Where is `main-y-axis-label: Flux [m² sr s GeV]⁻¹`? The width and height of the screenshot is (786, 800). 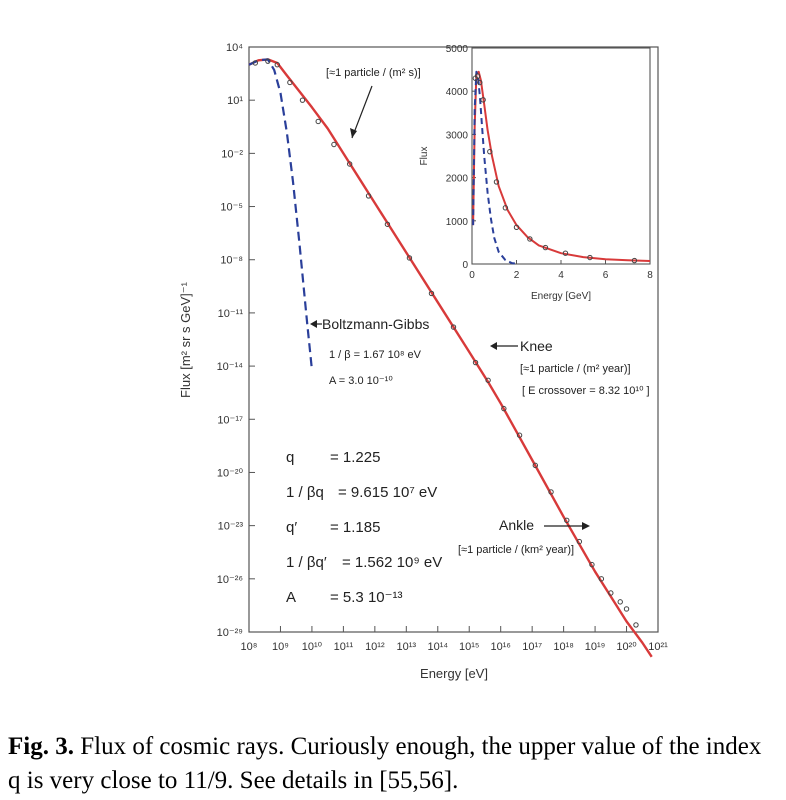 main-y-axis-label: Flux [m² sr s GeV]⁻¹ is located at coordinates (185, 339).